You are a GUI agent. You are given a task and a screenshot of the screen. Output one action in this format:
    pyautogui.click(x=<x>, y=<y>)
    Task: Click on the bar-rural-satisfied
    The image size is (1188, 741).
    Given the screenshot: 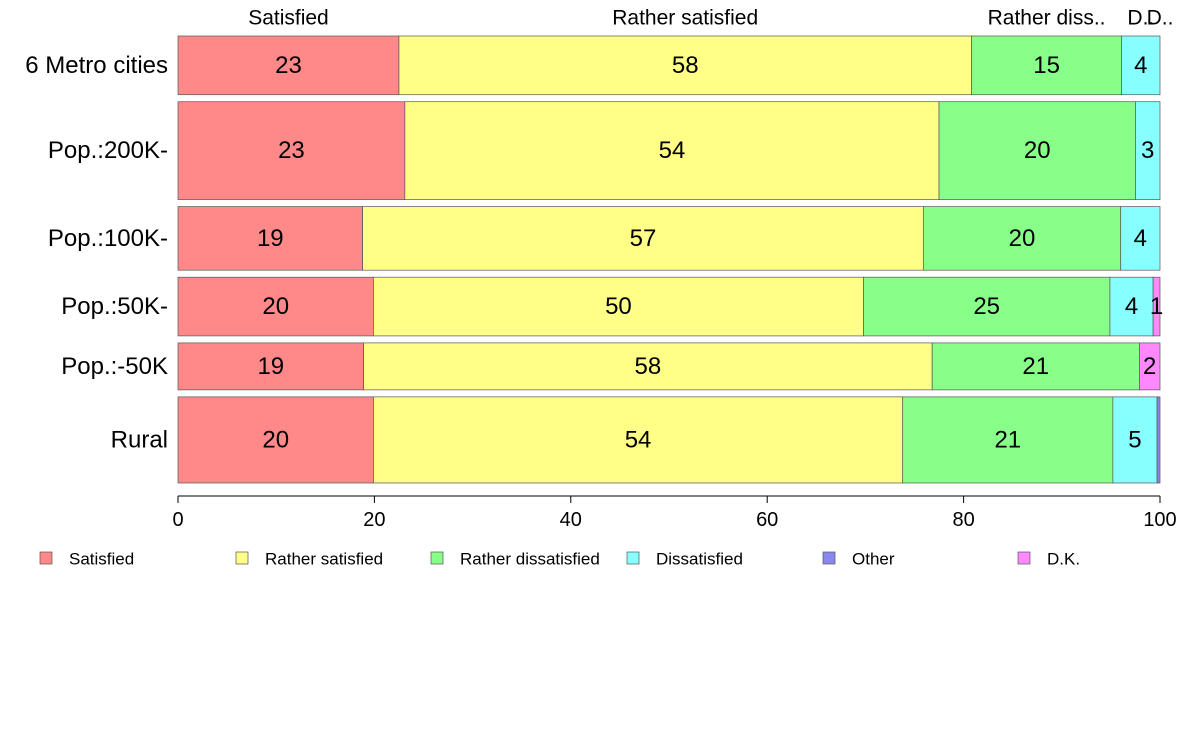 What is the action you would take?
    pyautogui.click(x=275, y=440)
    